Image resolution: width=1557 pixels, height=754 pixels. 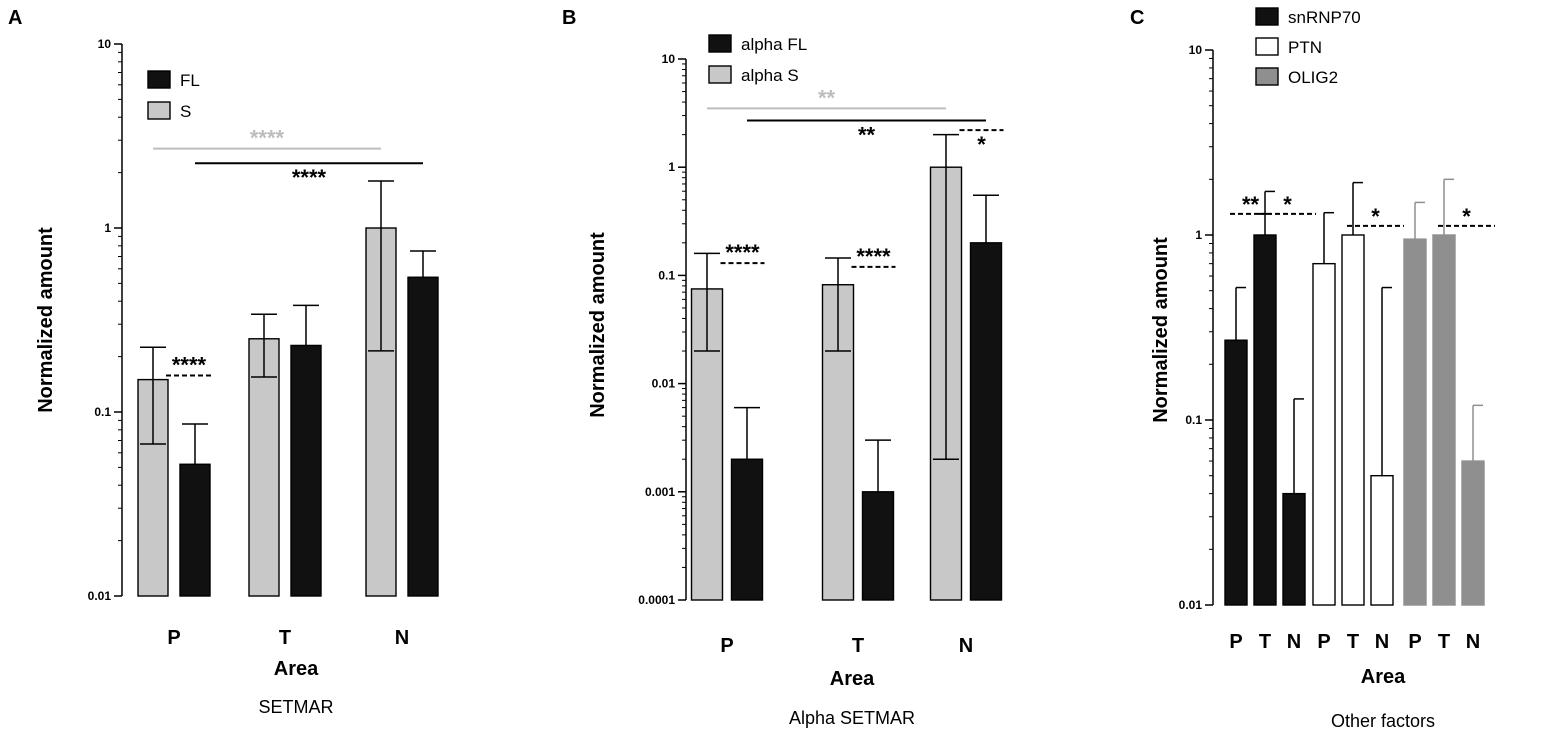 What do you see at coordinates (1235, 642) in the screenshot?
I see `panel-c-category-snrnp70-P: P` at bounding box center [1235, 642].